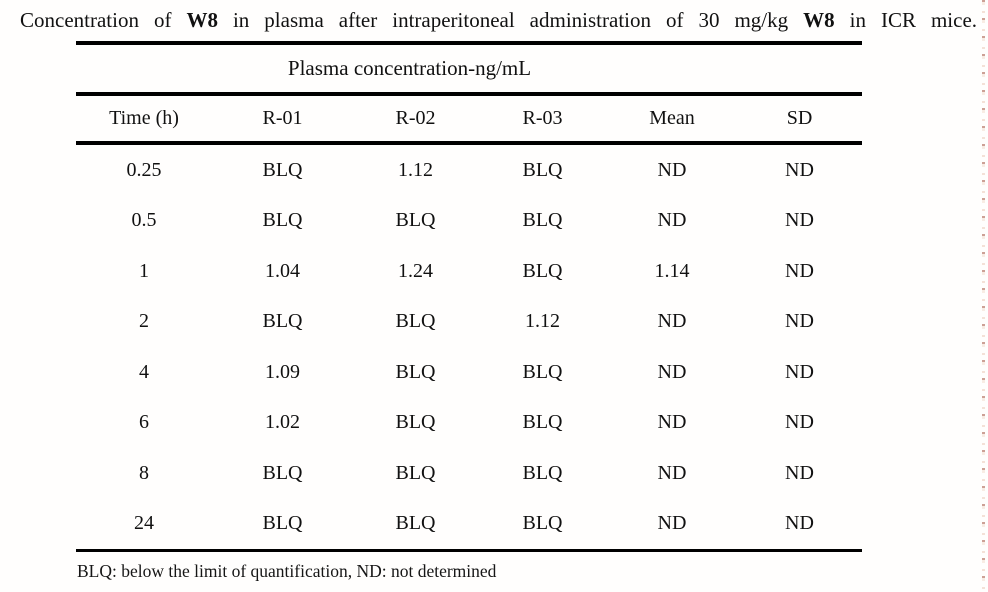 The image size is (988, 592). Describe the element at coordinates (415, 119) in the screenshot. I see `column-header-r02: R-02` at that location.